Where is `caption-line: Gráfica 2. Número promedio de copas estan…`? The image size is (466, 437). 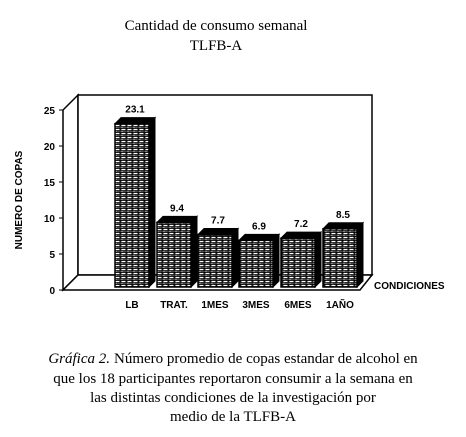 caption-line: Gráfica 2. Número promedio de copas estan… is located at coordinates (233, 359).